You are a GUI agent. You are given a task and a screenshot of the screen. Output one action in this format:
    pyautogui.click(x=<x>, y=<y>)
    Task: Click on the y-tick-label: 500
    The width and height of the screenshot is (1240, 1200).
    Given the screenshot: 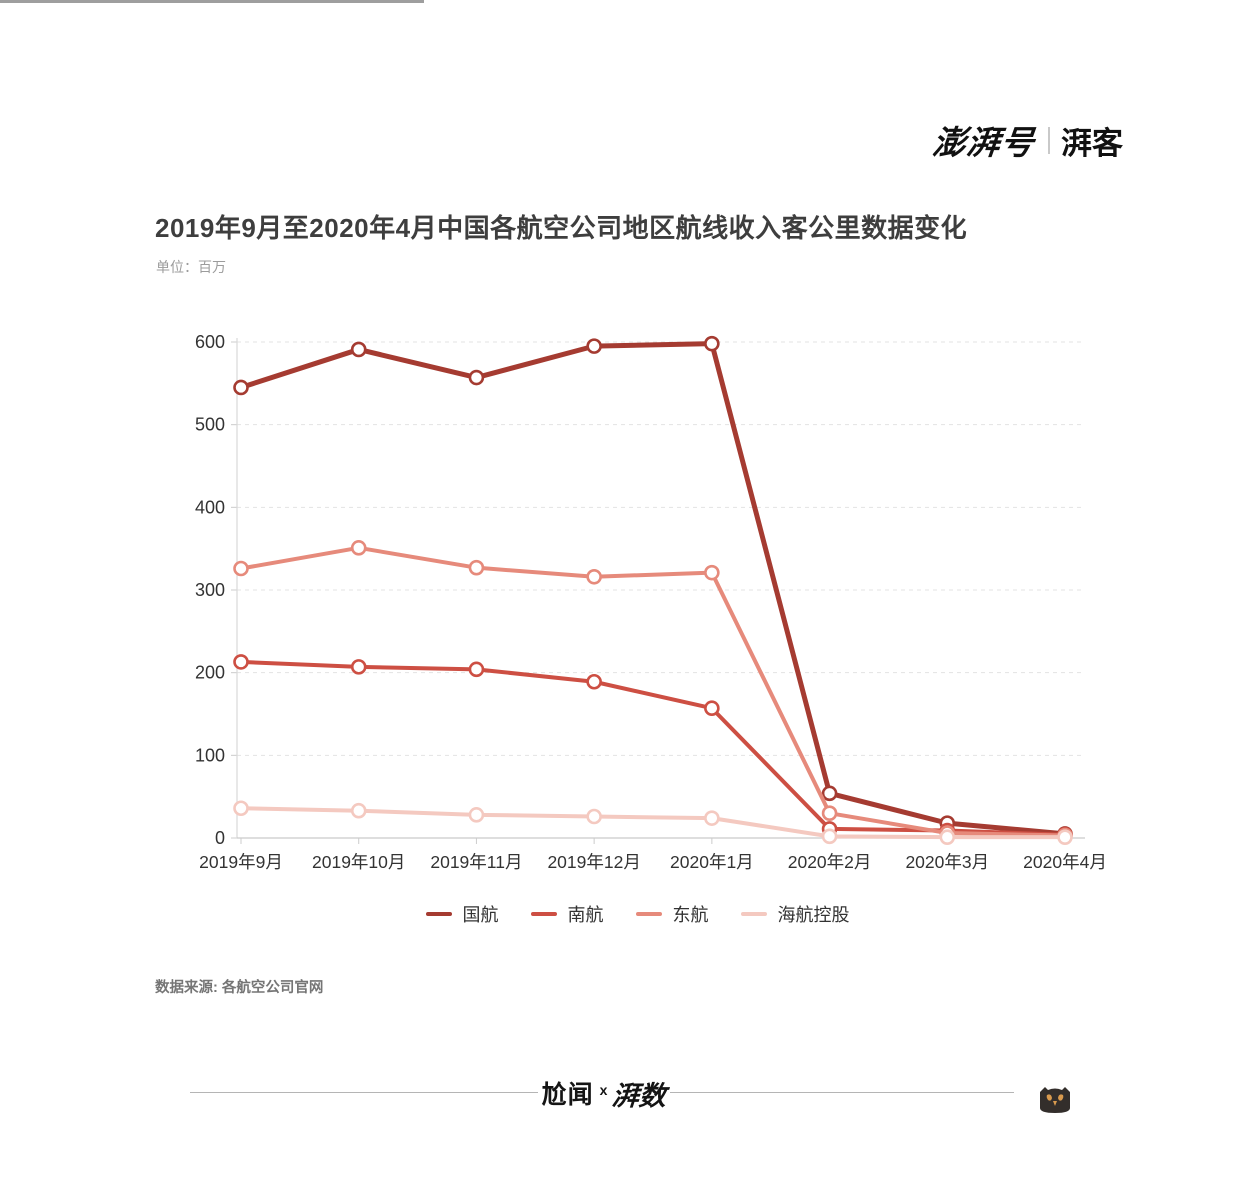 What is the action you would take?
    pyautogui.click(x=210, y=425)
    